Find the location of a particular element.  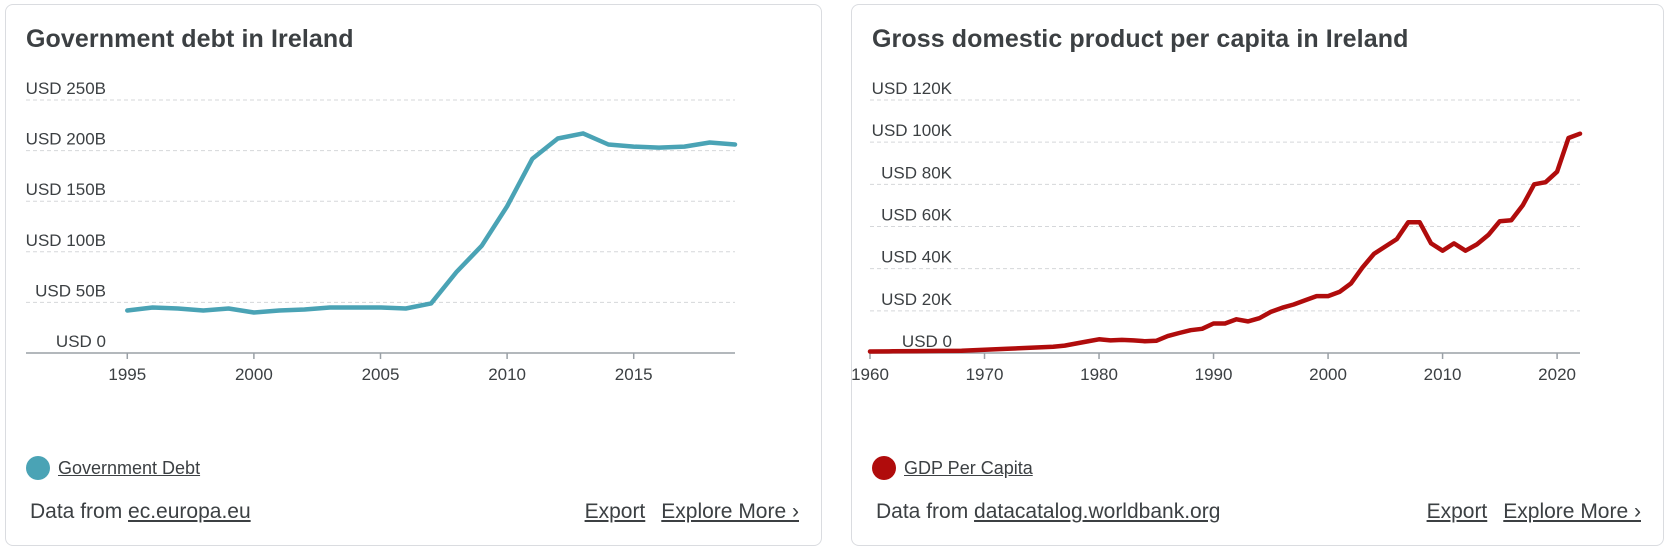

legend-label-government-debt: Government Debt is located at coordinates (129, 467).